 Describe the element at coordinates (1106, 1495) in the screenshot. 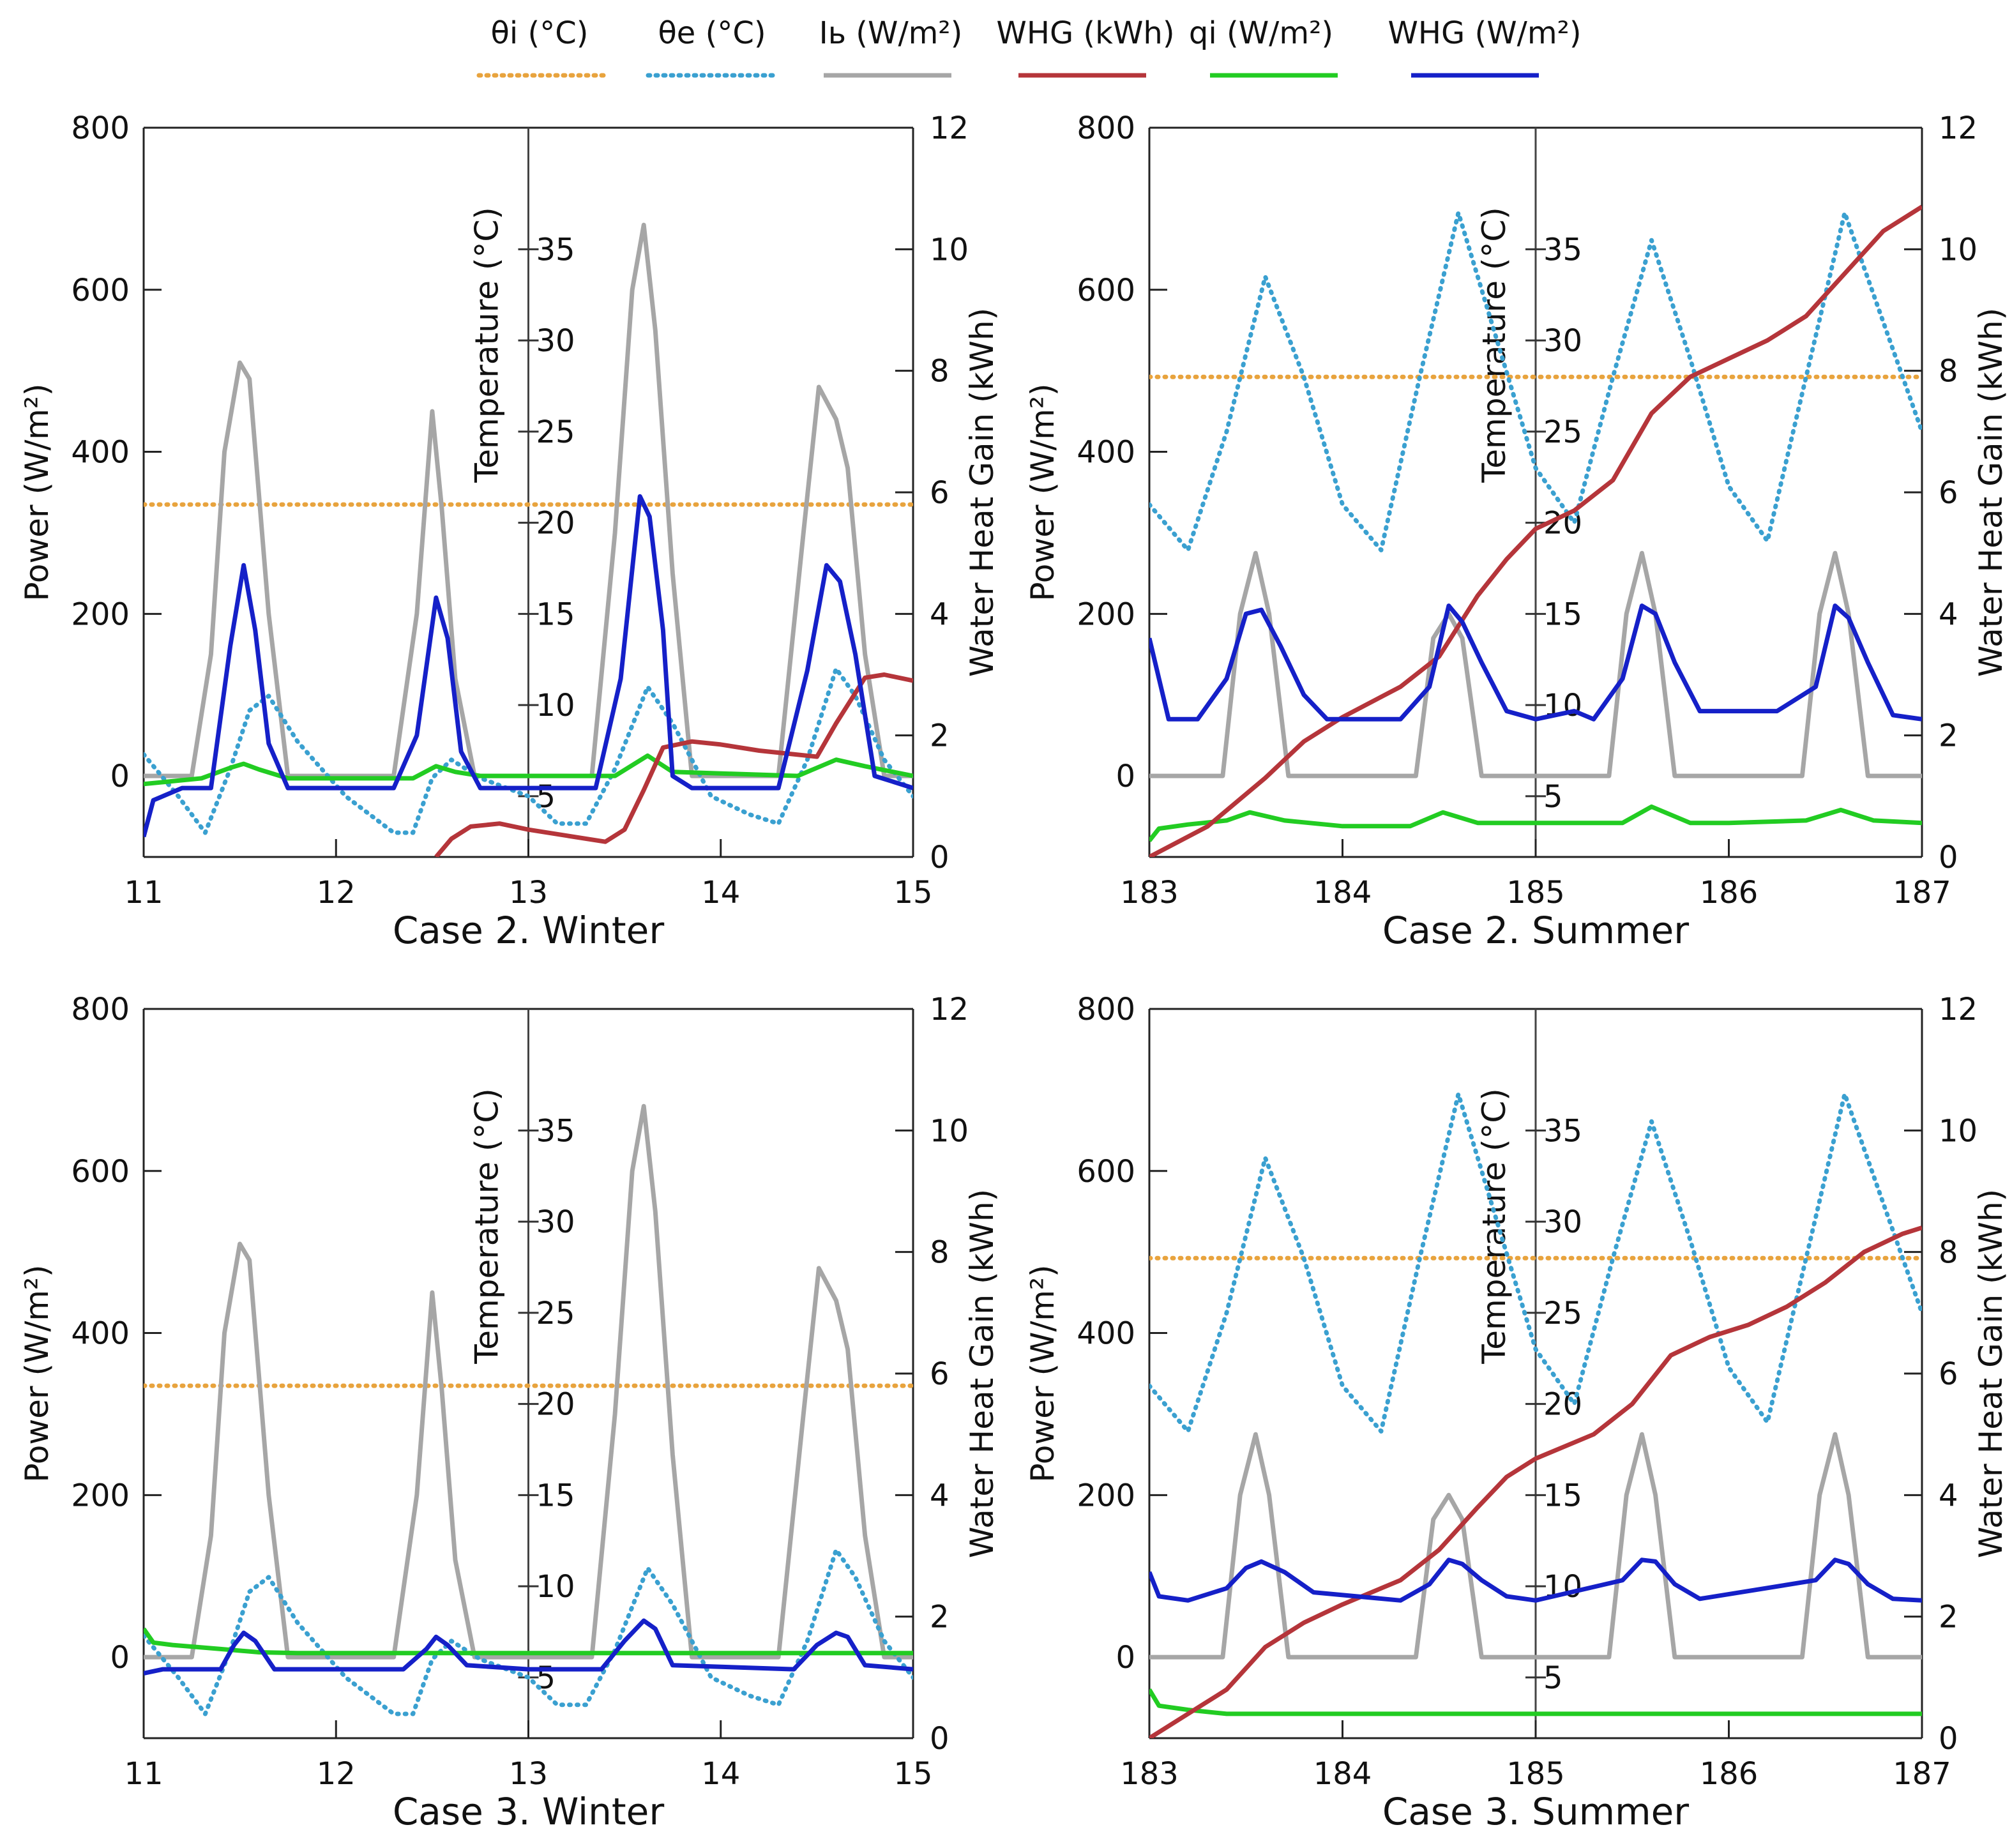

I see `y-tick-label: 200` at that location.